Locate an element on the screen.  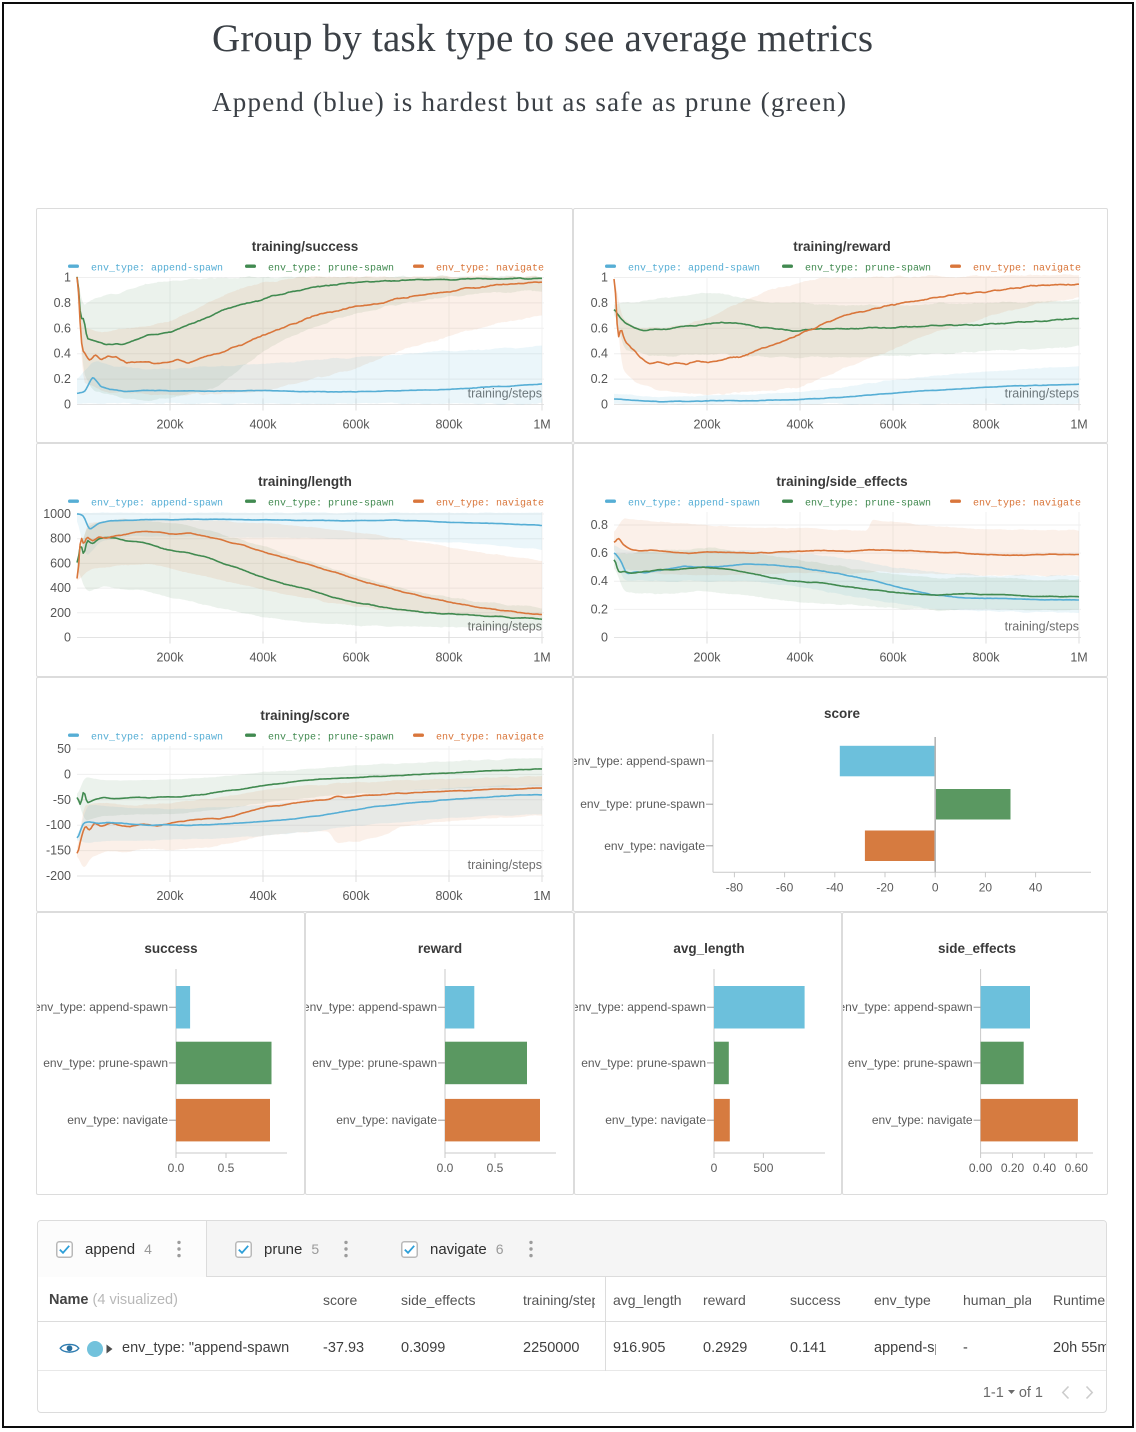
svg-text: -60 is located at coordinates (785, 887).